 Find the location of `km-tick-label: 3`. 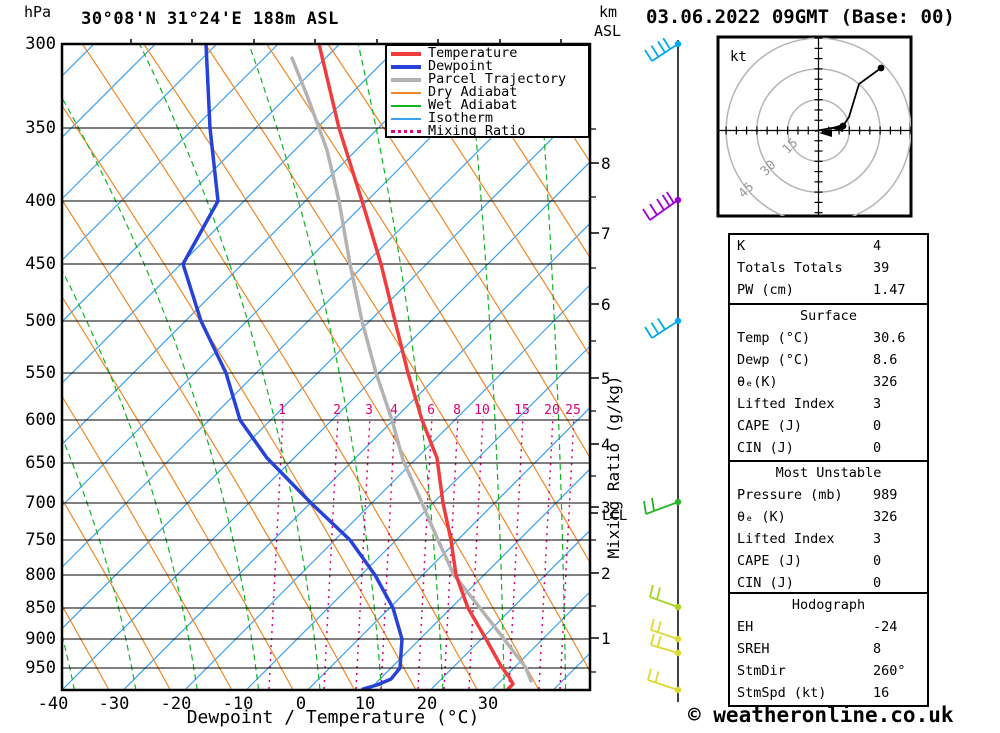

km-tick-label: 3 is located at coordinates (606, 507).